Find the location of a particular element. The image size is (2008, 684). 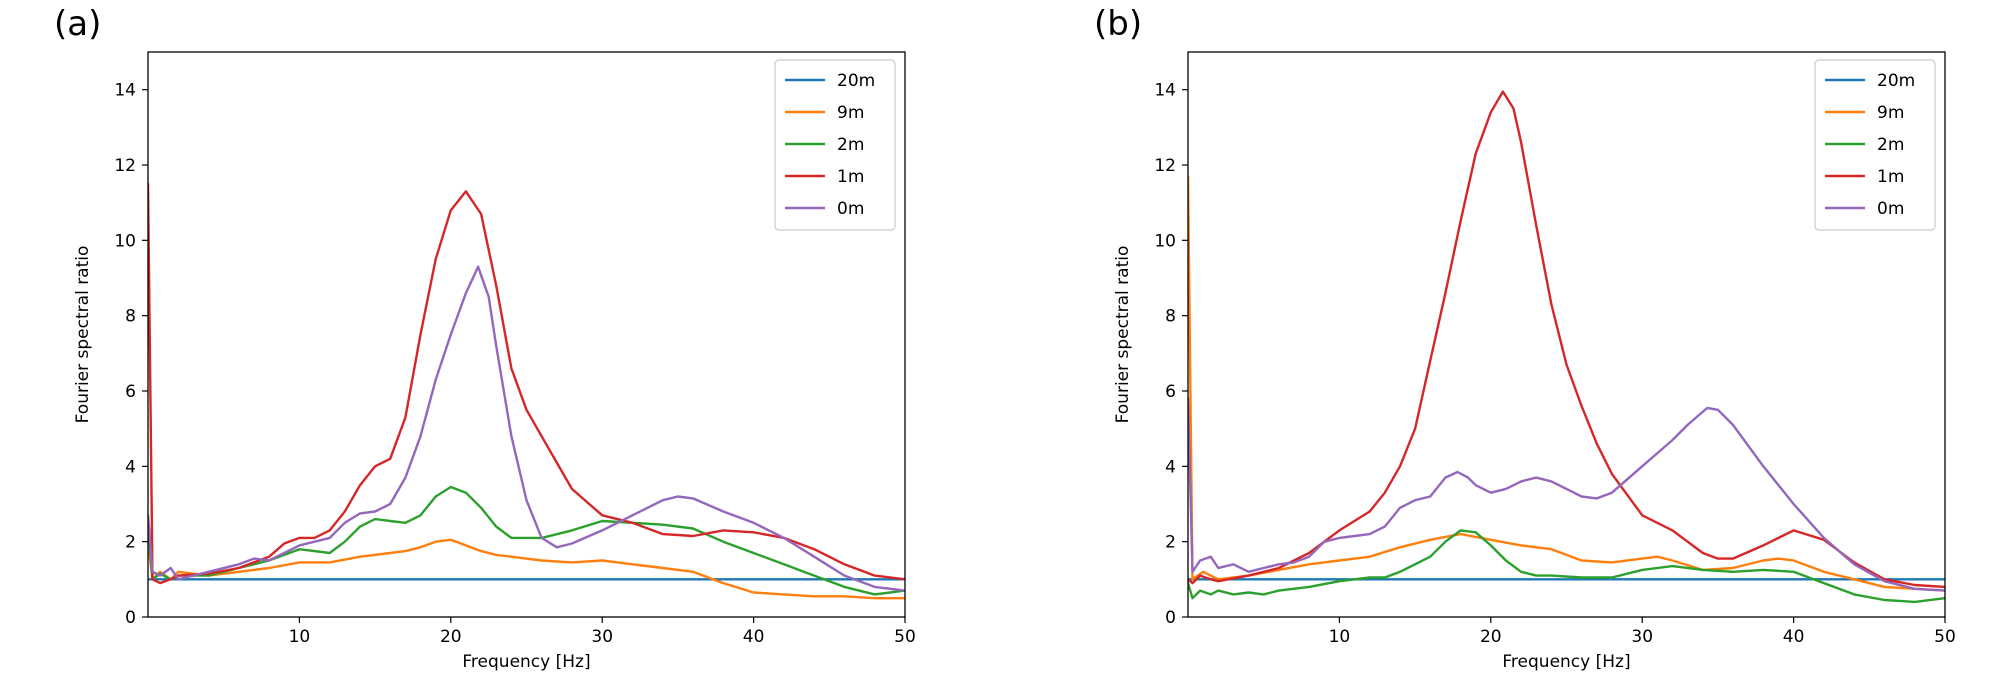

series-line-9m is located at coordinates (526, 569).